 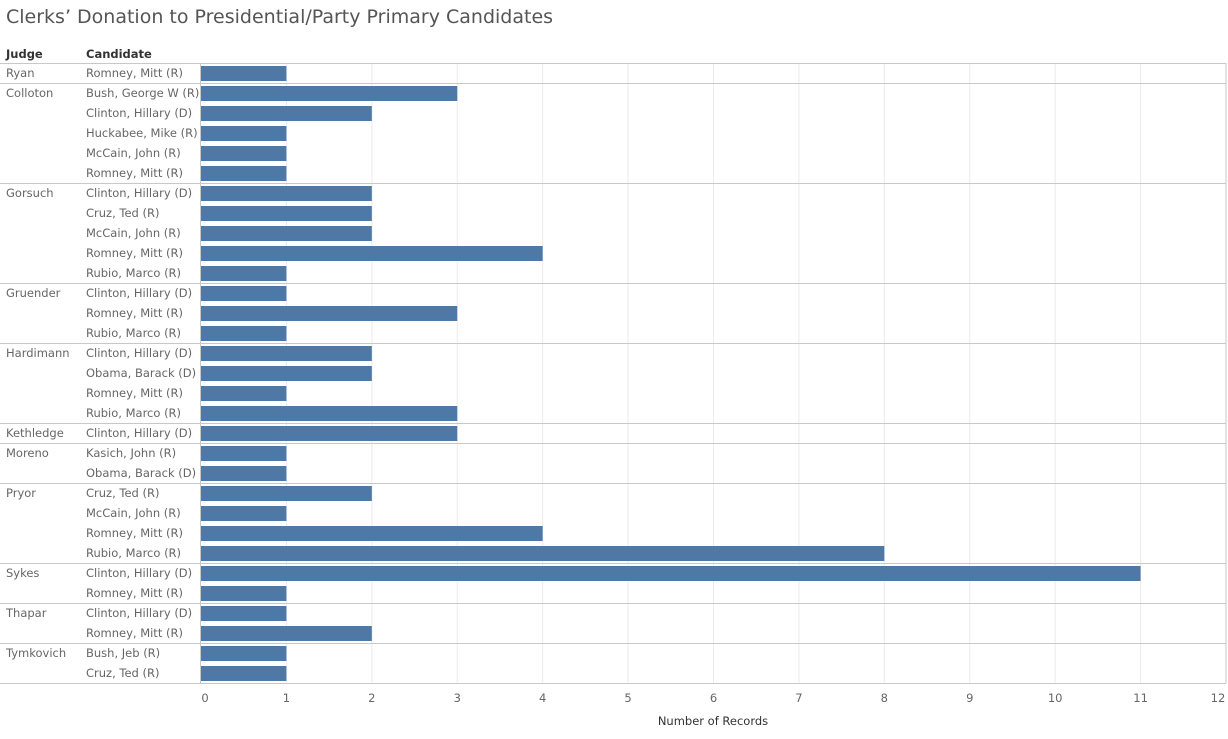 I want to click on x-tick-label: 12, so click(x=1218, y=698).